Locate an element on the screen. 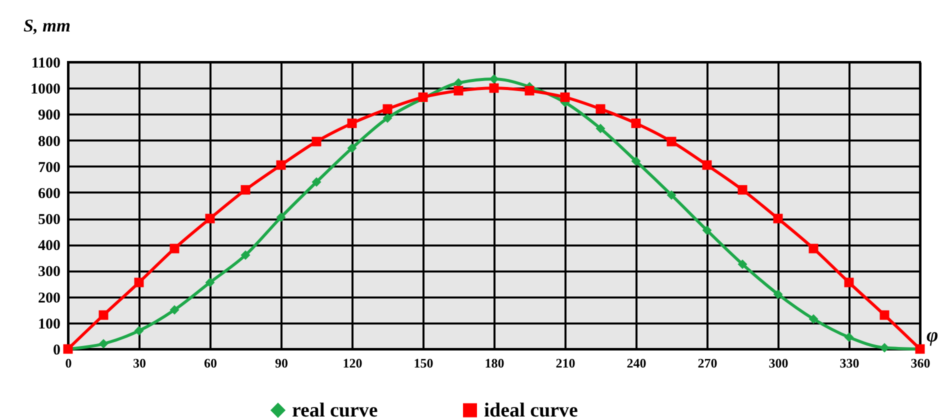 This screenshot has height=418, width=952. x-axis-title: φ is located at coordinates (932, 335).